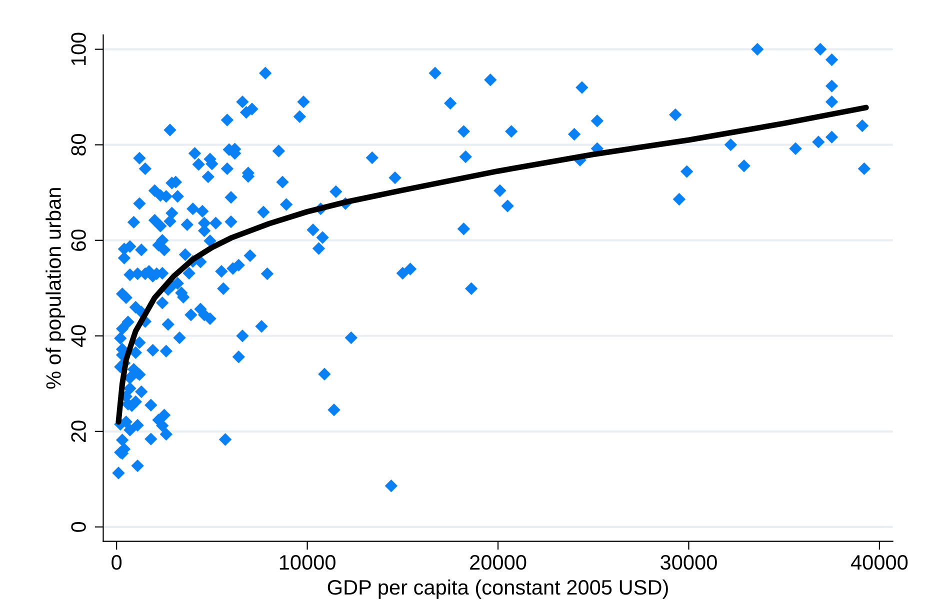 Image resolution: width=930 pixels, height=613 pixels. I want to click on x-tick-label: 30000, so click(688, 562).